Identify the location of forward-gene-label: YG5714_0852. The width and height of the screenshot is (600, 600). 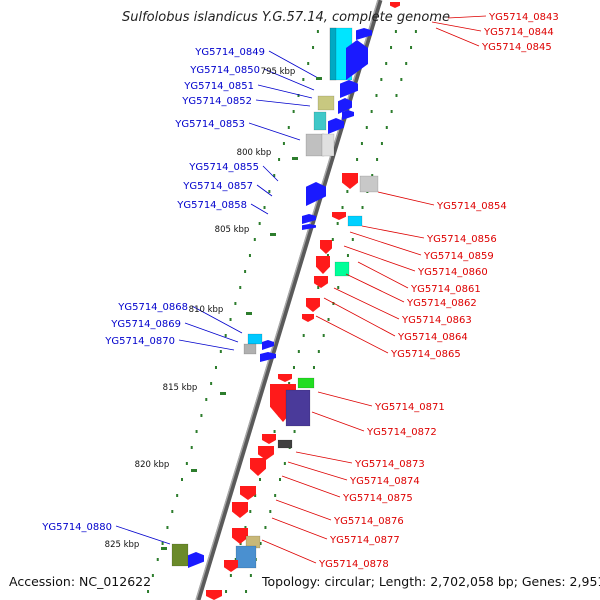
(216, 101).